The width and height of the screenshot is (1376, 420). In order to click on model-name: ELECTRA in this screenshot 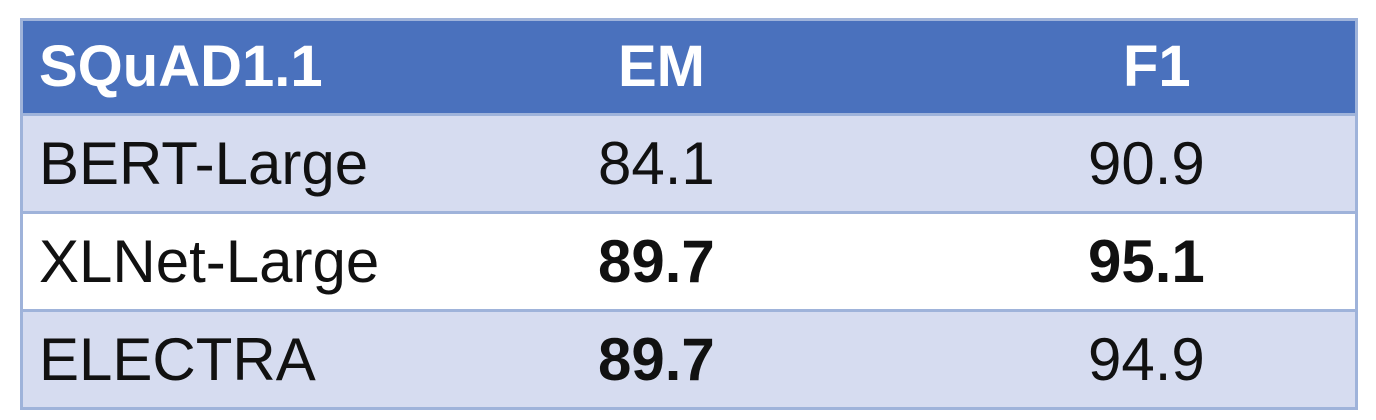, I will do `click(177, 359)`.